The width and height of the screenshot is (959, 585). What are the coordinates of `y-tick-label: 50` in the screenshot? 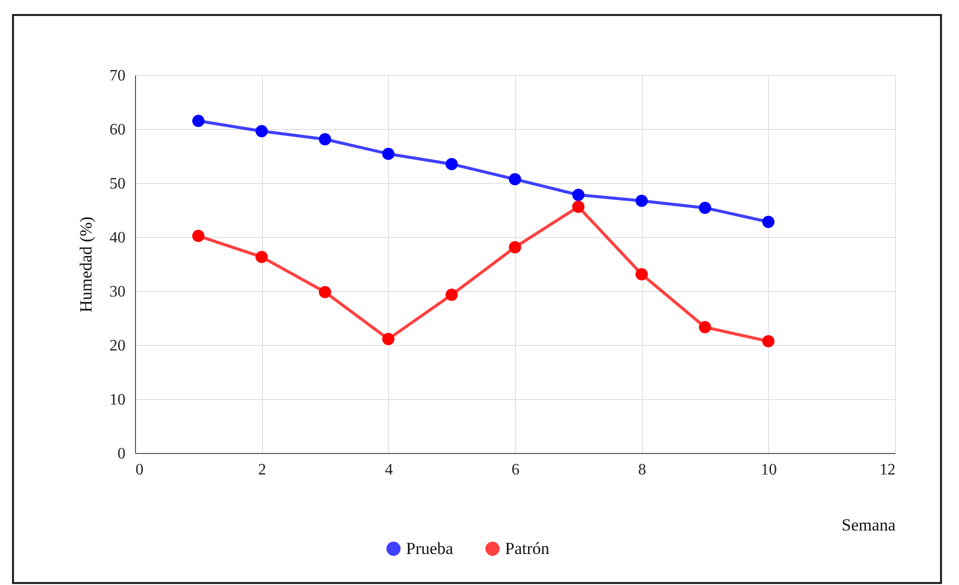 It's located at (118, 184).